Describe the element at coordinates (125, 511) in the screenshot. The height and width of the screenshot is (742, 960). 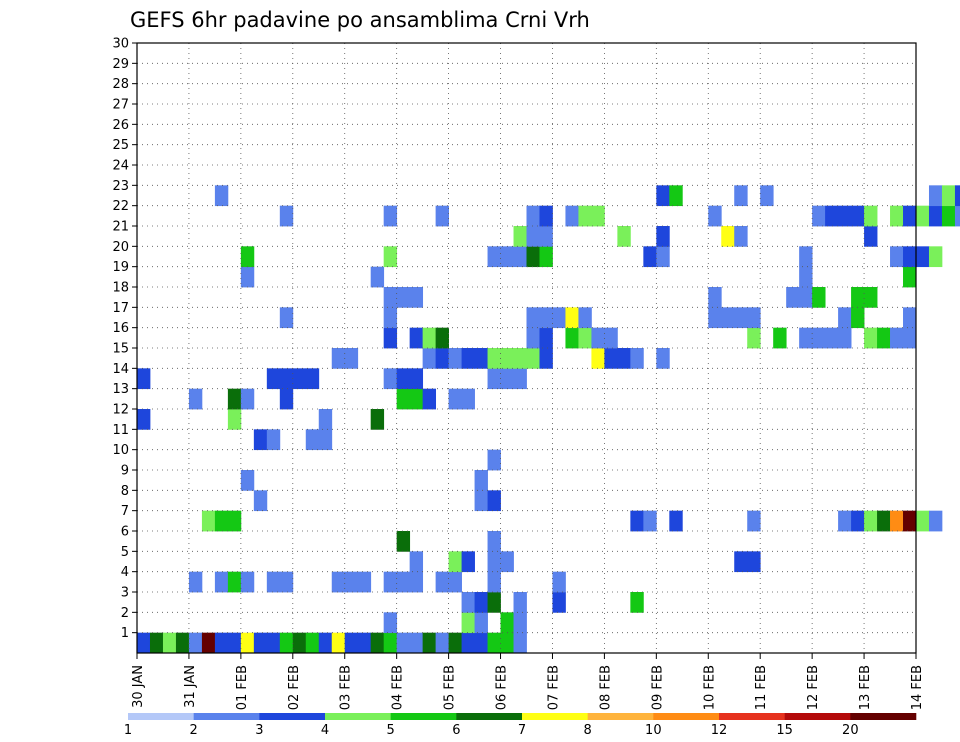
I see `y-tick-label: 7` at that location.